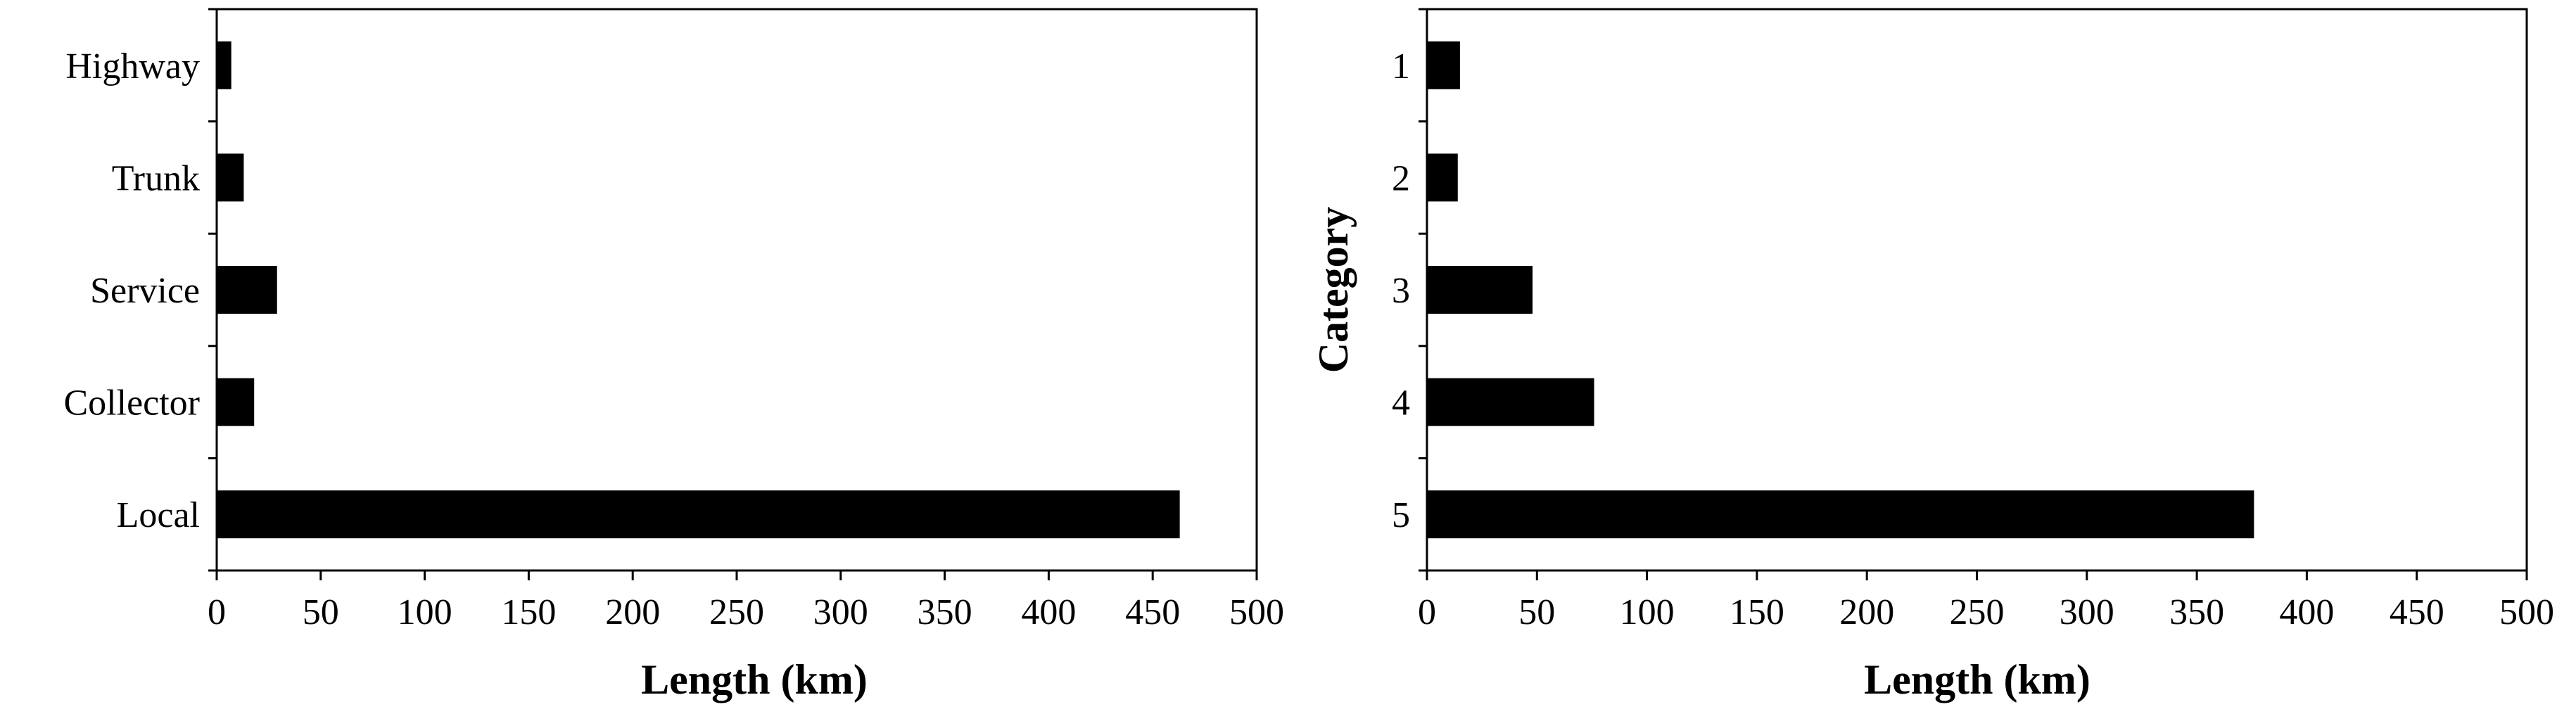 The image size is (2576, 714). Describe the element at coordinates (1401, 403) in the screenshot. I see `y-tick-label: 4` at that location.